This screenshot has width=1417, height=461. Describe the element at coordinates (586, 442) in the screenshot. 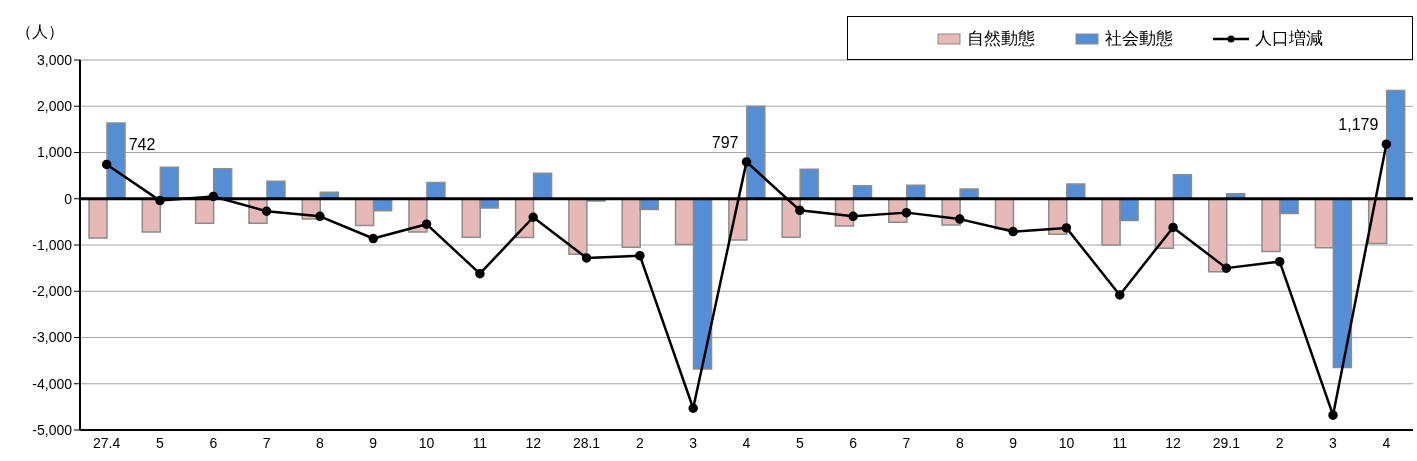

I see `x-tick-label: 28.1` at that location.